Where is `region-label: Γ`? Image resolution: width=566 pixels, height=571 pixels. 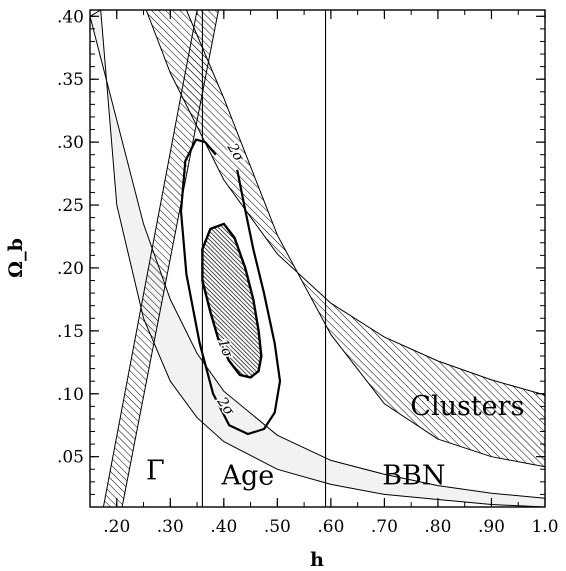 region-label: Γ is located at coordinates (155, 470).